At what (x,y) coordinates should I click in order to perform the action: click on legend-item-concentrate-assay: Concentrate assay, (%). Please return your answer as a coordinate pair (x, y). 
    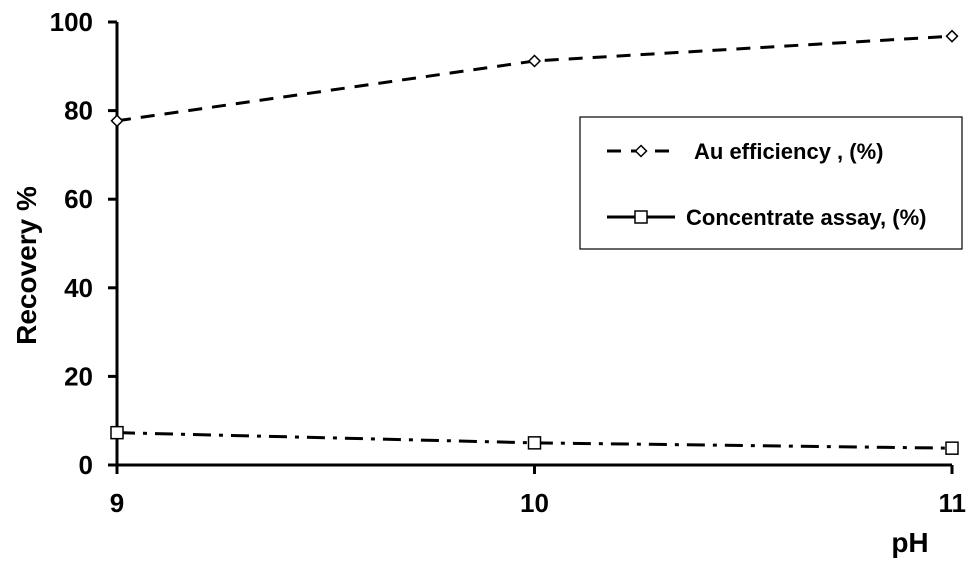
    Looking at the image, I should click on (766, 217).